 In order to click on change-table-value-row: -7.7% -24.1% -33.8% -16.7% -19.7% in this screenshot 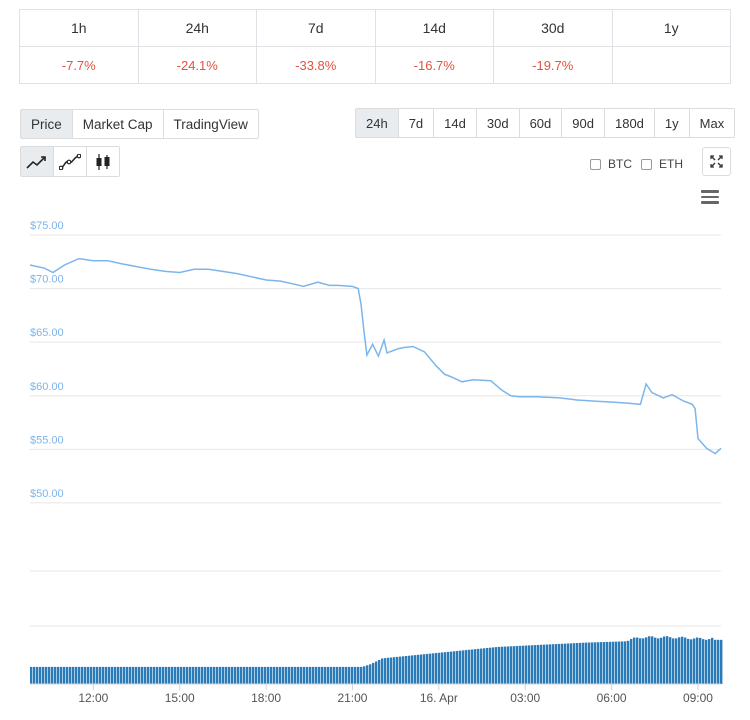, I will do `click(375, 65)`.